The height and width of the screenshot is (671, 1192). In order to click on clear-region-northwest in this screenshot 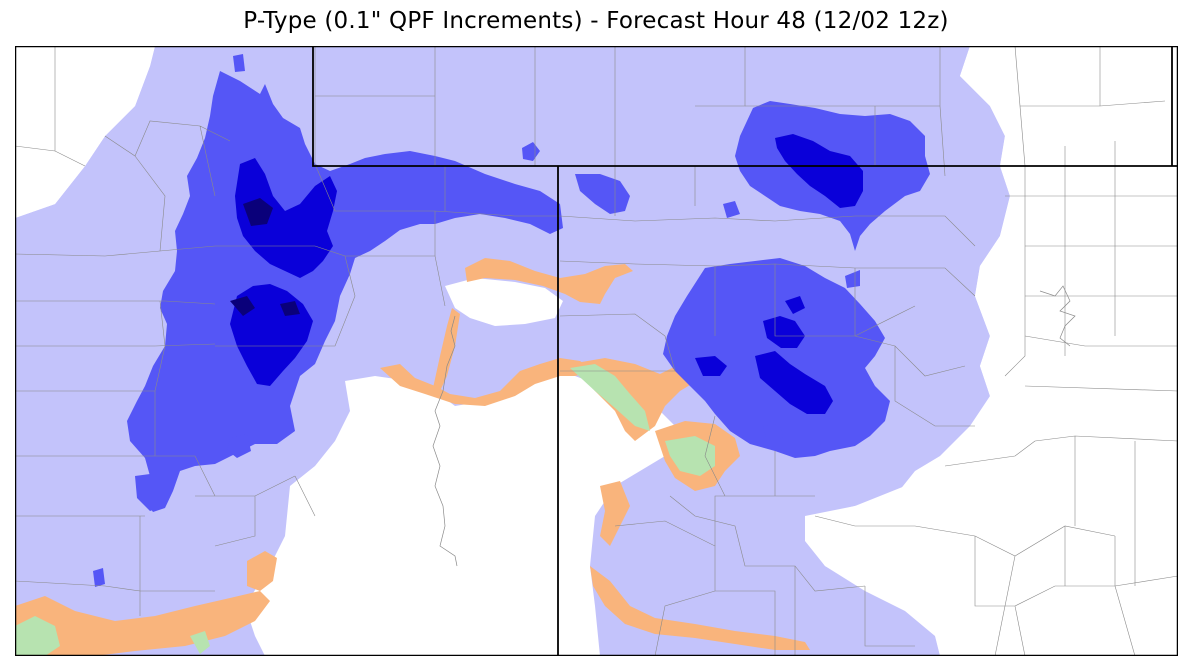, I will do `click(85, 132)`.